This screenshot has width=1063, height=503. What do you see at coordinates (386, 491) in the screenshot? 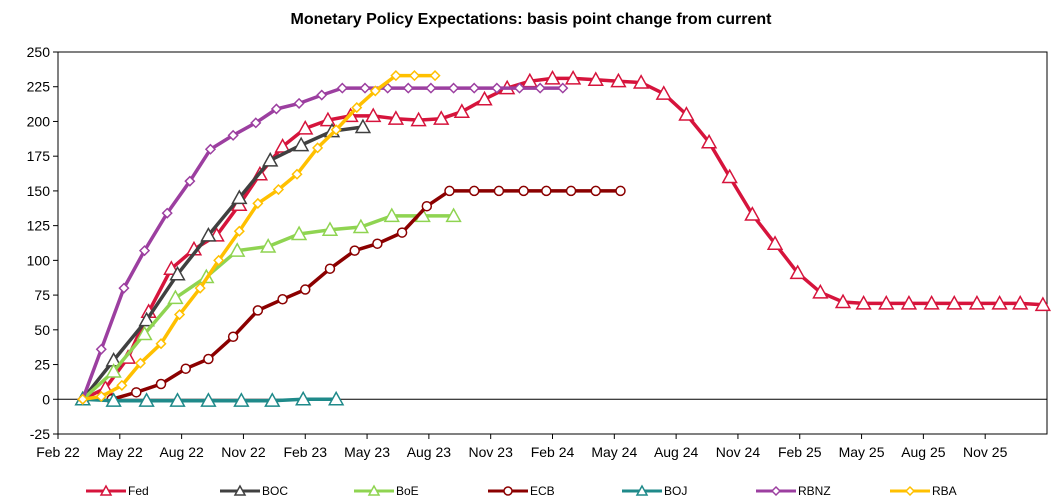
I see `legend-item-boe: BoE` at bounding box center [386, 491].